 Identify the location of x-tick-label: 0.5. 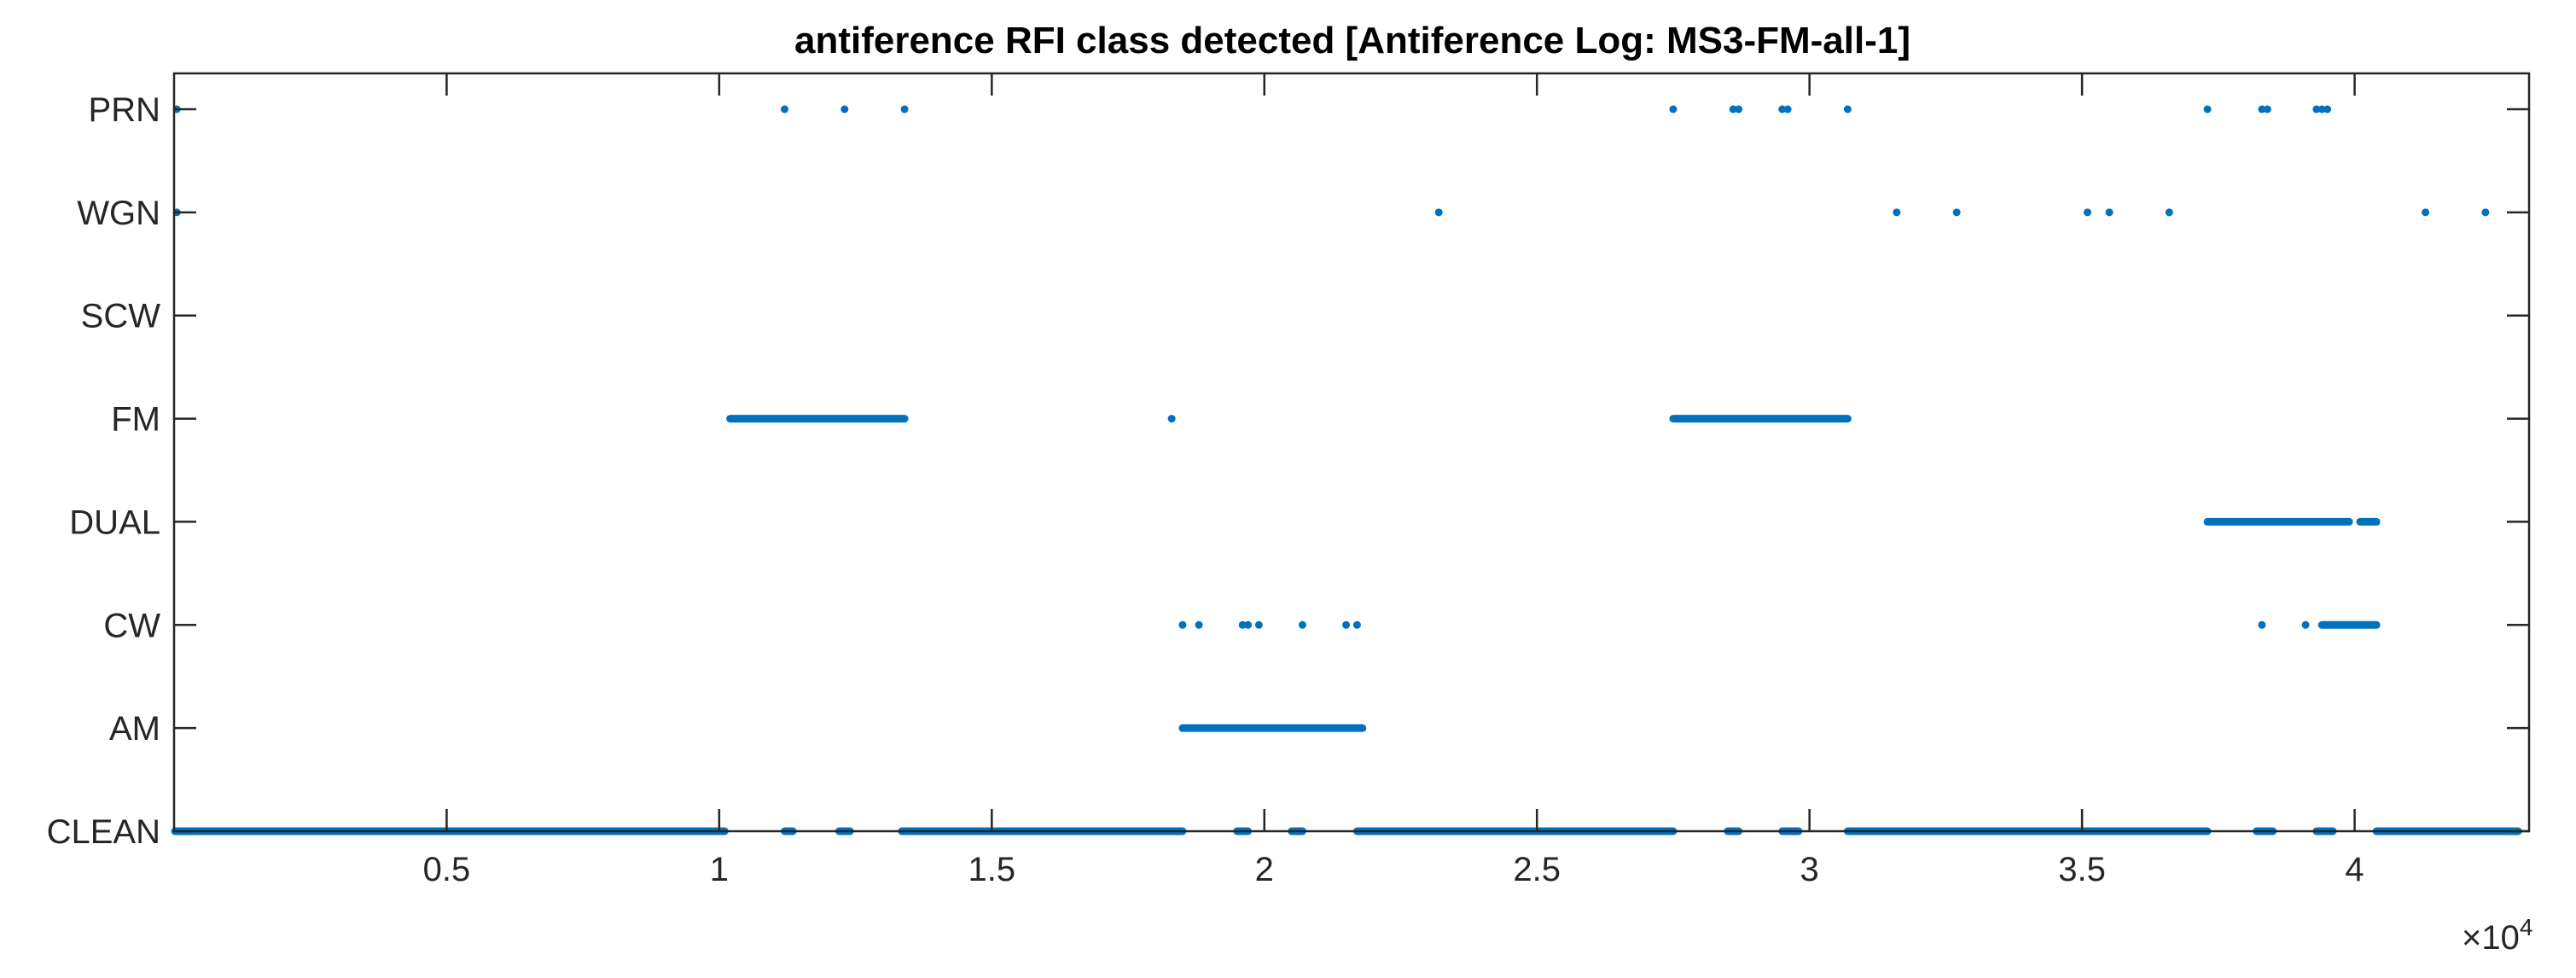
(447, 869).